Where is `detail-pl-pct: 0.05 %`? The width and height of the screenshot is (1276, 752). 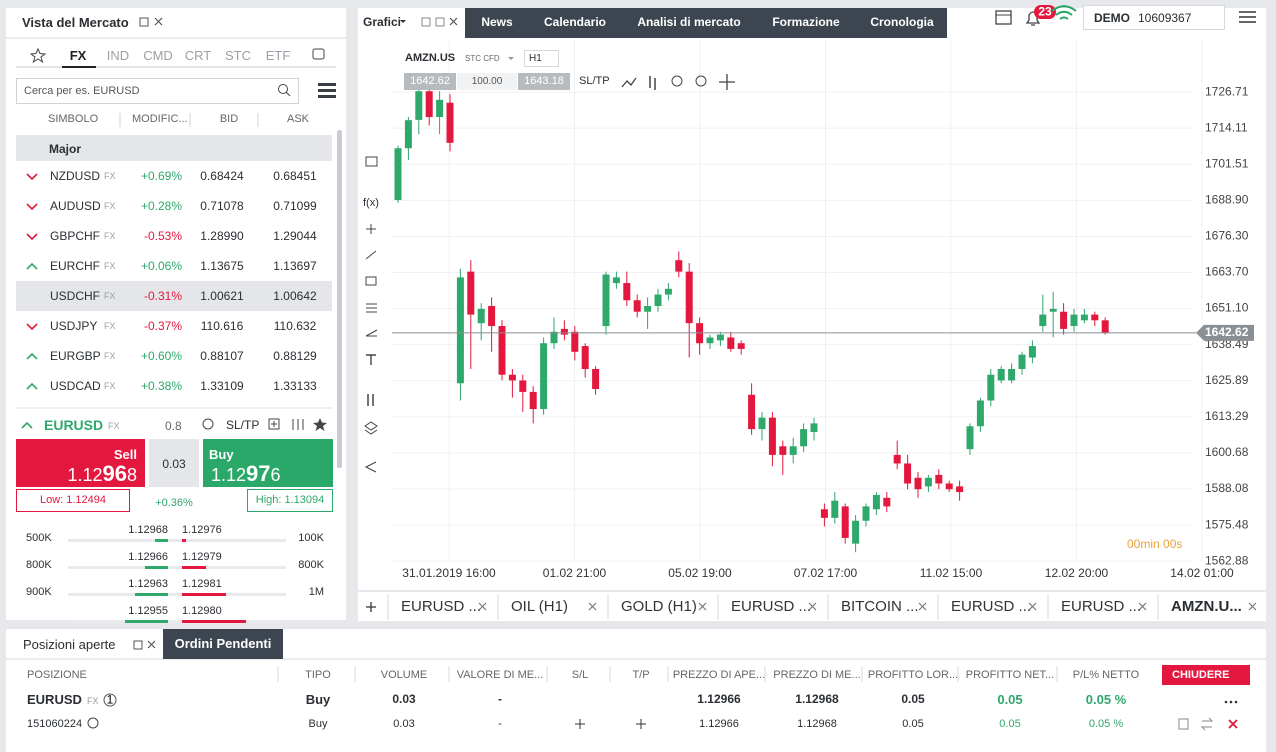
detail-pl-pct: 0.05 % is located at coordinates (1106, 724).